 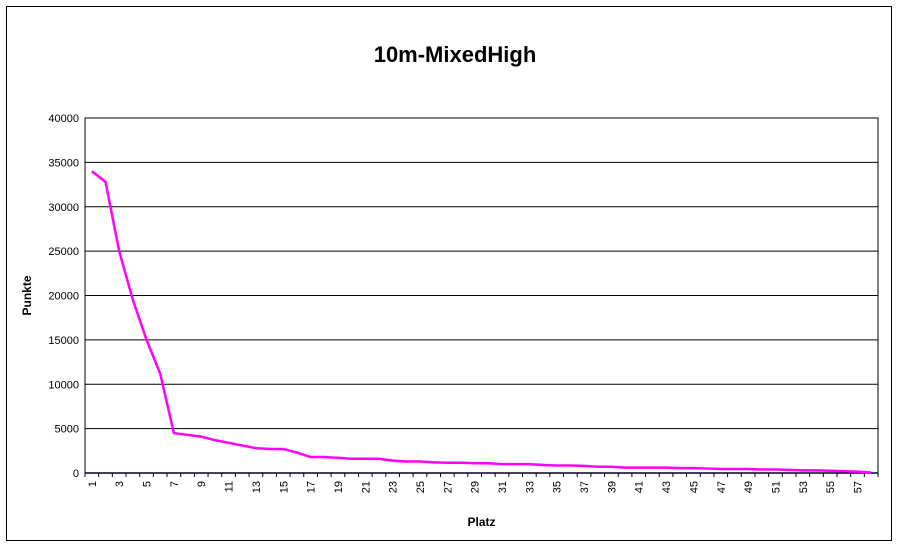 I want to click on x-tick-label: 25, so click(x=421, y=487).